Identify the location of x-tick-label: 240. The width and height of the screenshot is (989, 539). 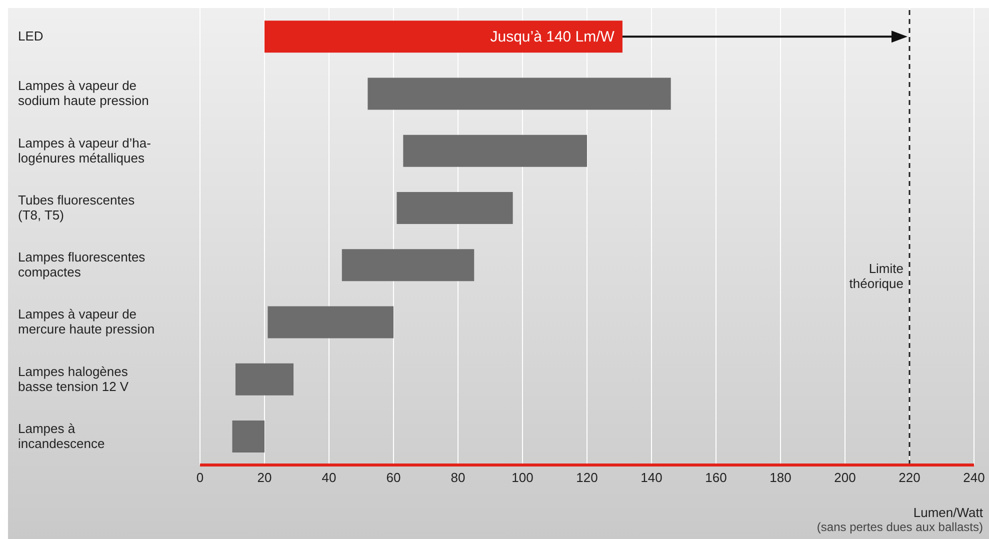
(974, 478).